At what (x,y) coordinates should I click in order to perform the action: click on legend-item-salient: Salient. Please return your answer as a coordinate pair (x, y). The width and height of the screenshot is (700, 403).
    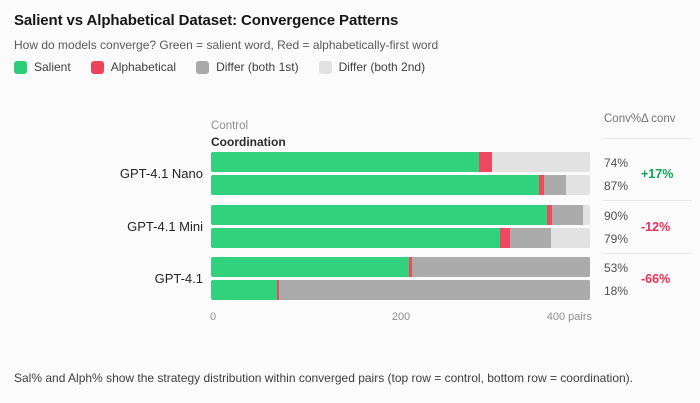
    Looking at the image, I should click on (42, 67).